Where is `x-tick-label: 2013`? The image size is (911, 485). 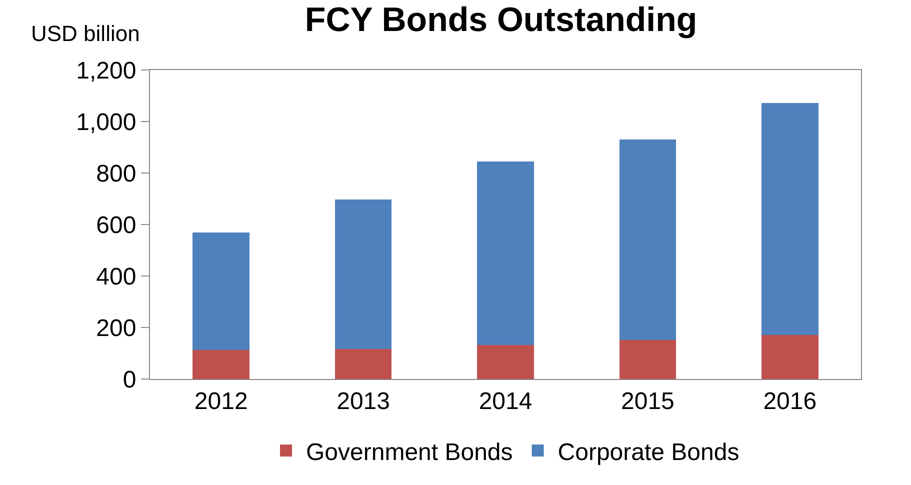 x-tick-label: 2013 is located at coordinates (363, 401).